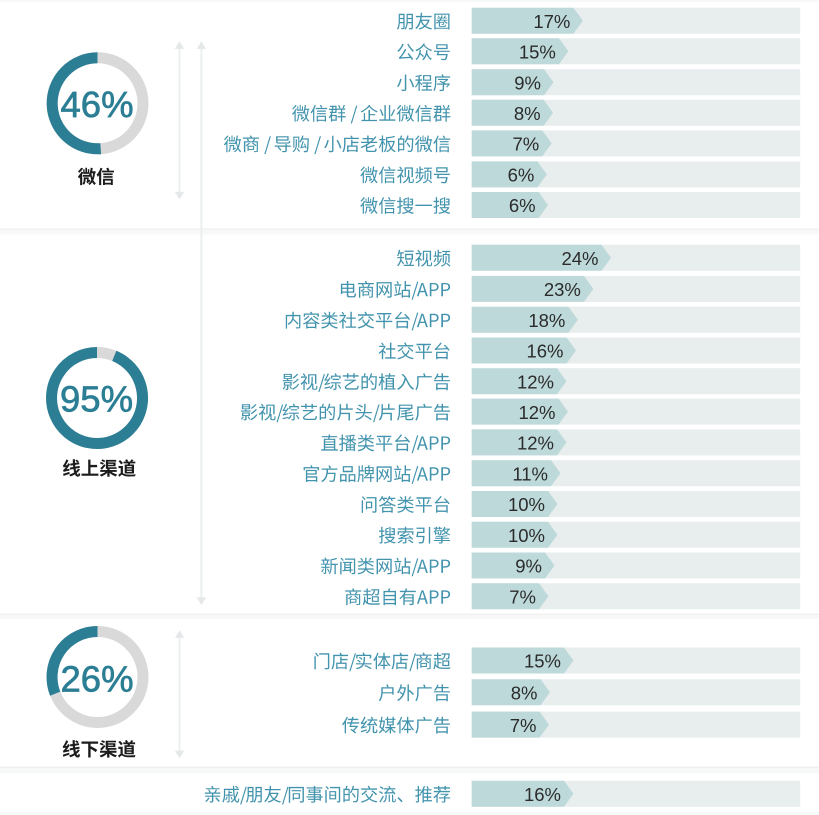  What do you see at coordinates (546, 320) in the screenshot?
I see `svg-text: 18%` at bounding box center [546, 320].